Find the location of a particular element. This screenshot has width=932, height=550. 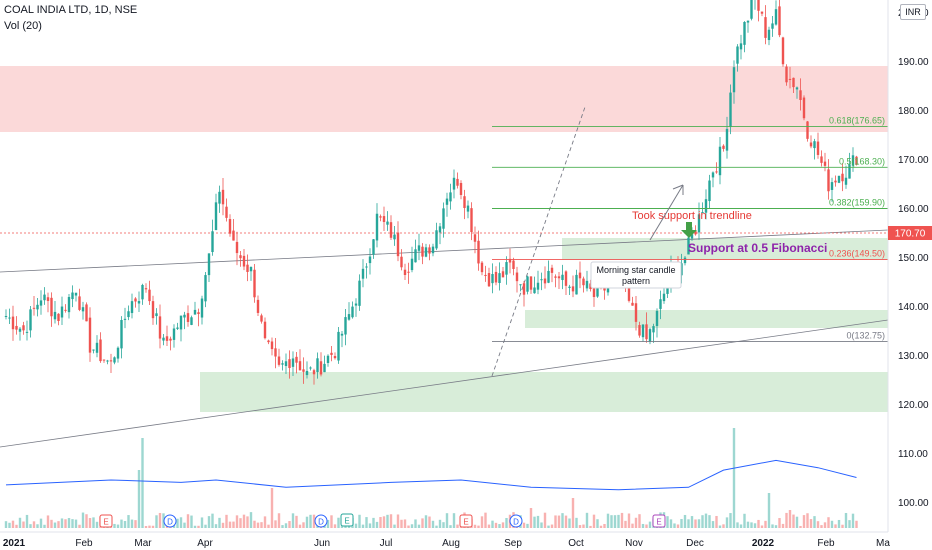

pattern-note-line: pattern is located at coordinates (636, 281).